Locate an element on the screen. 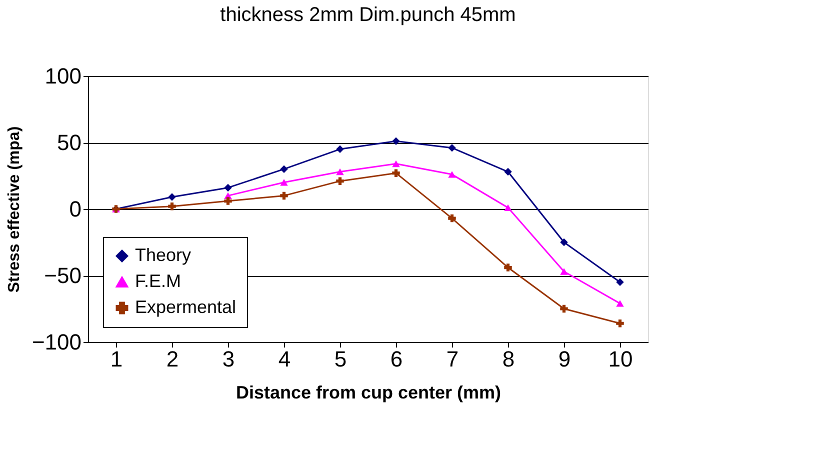 Image resolution: width=839 pixels, height=474 pixels. x-tick-label: 4 is located at coordinates (284, 359).